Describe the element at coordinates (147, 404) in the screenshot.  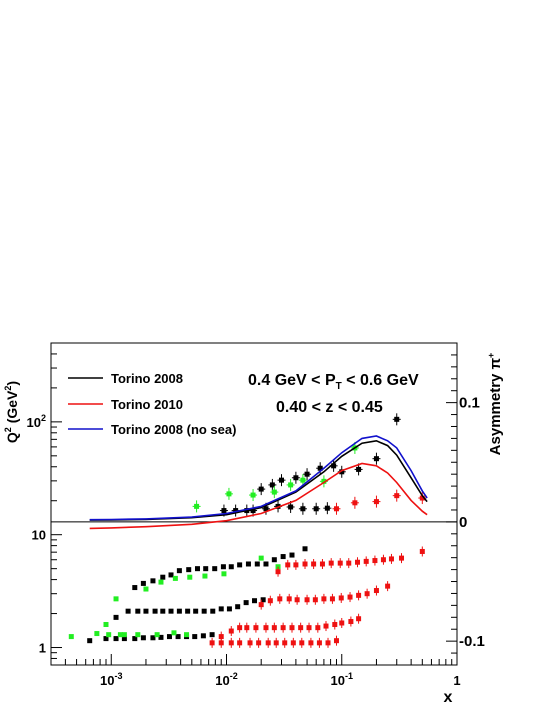
I see `legend-label-torino-2010: Torino 2010` at that location.